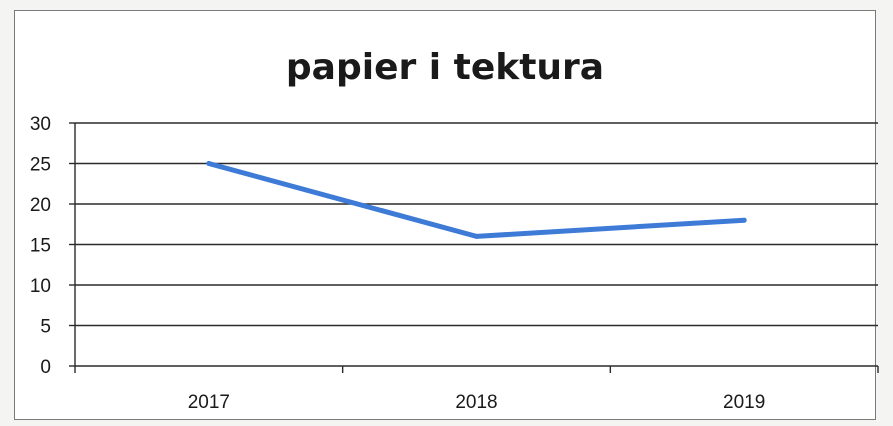  Describe the element at coordinates (45, 327) in the screenshot. I see `y-tick-label: 5` at that location.